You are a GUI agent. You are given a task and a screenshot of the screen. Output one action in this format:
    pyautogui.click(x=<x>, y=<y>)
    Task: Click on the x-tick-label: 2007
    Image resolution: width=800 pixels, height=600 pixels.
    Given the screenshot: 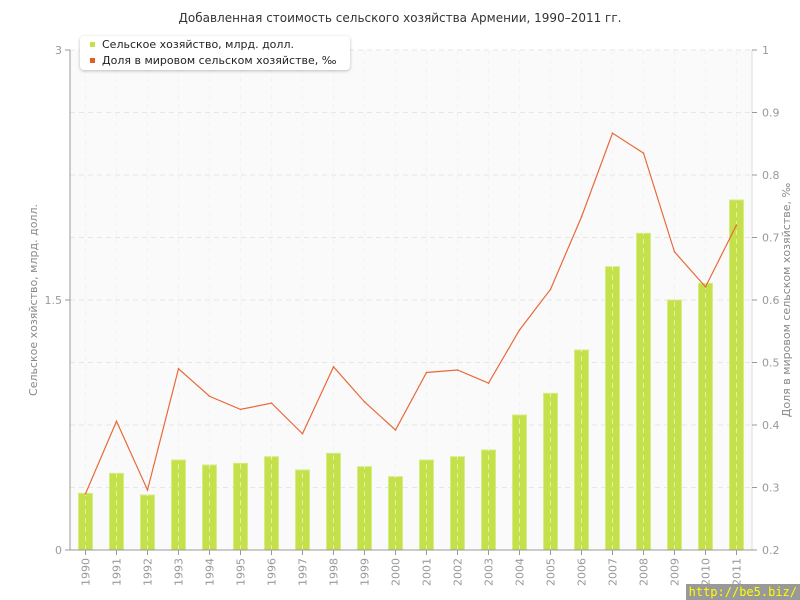 What is the action you would take?
    pyautogui.click(x=613, y=572)
    